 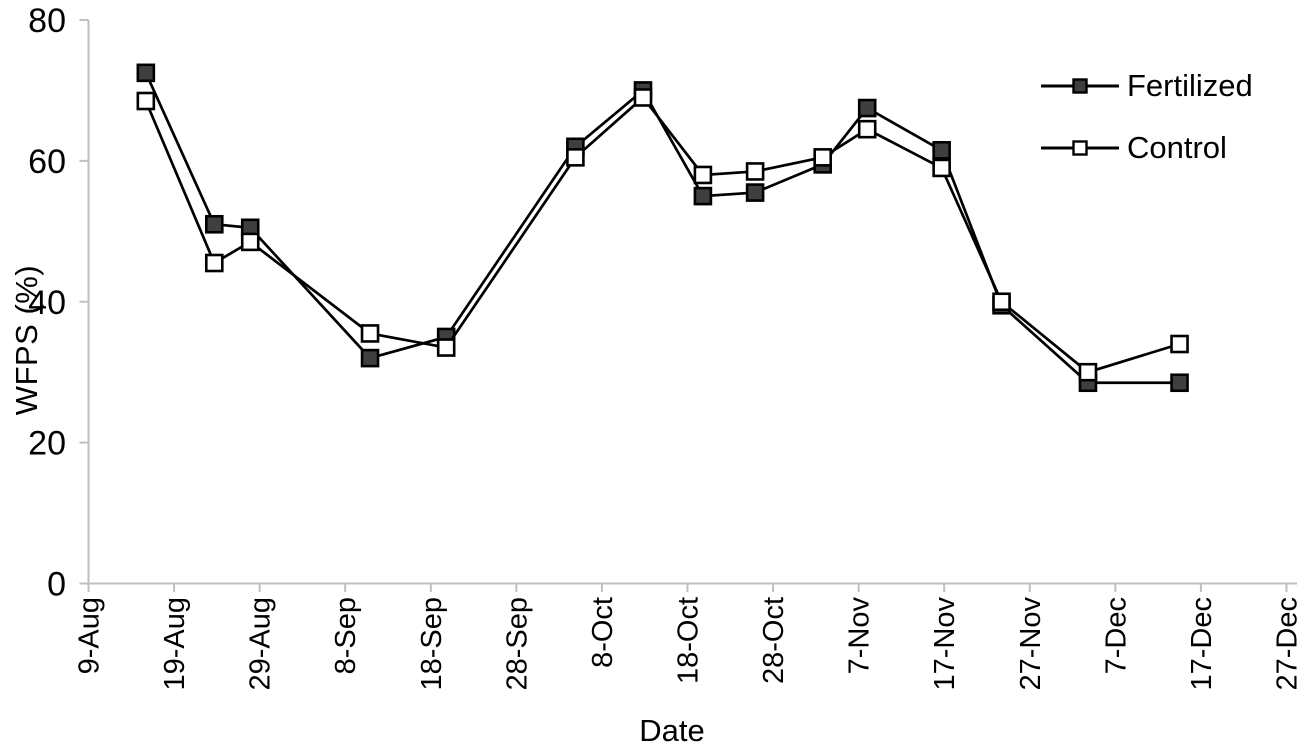 I want to click on fertilized-series-marker-icon, so click(x=1080, y=86).